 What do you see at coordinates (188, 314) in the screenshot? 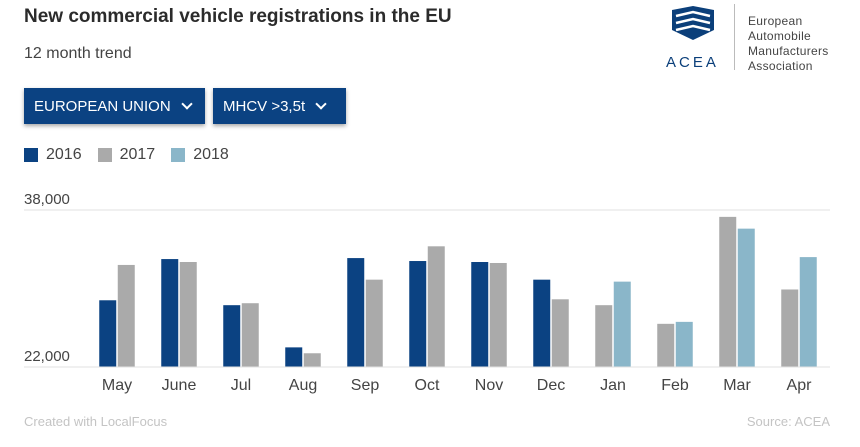
I see `bar-2017-june` at bounding box center [188, 314].